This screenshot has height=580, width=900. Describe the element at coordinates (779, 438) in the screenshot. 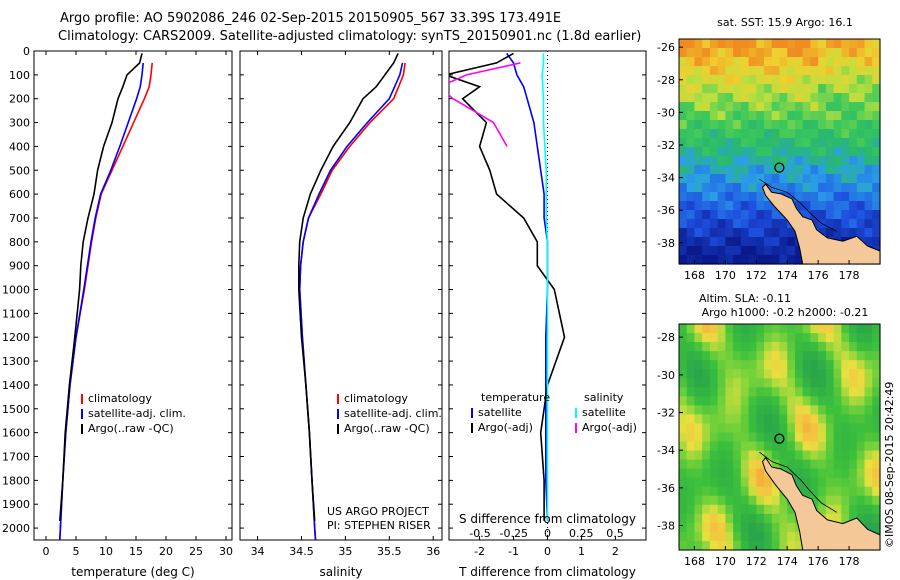

I see `float-position-marker` at that location.